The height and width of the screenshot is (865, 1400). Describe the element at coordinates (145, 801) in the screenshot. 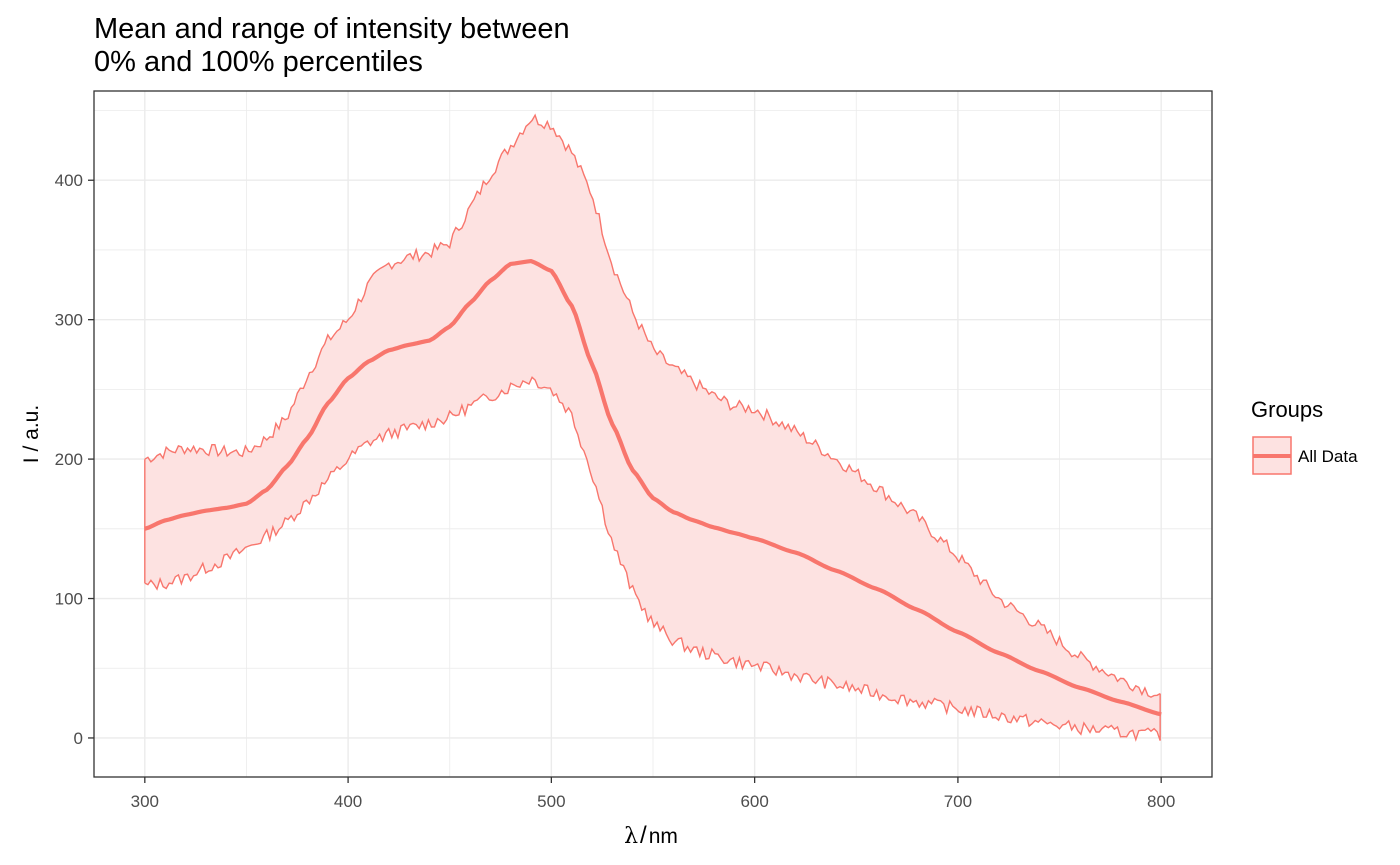

I see `x-tick-label: 300` at that location.